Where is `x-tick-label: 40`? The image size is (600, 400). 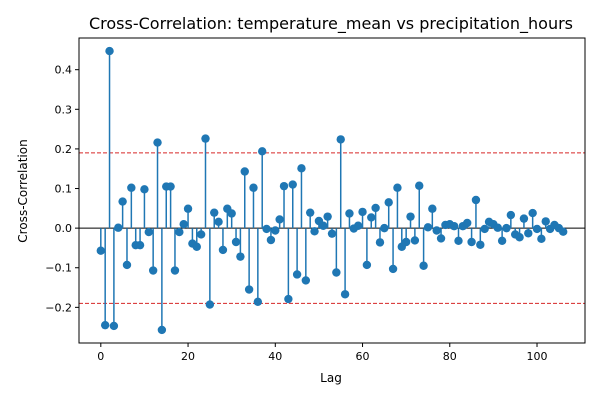 x-tick-label: 40 is located at coordinates (275, 356).